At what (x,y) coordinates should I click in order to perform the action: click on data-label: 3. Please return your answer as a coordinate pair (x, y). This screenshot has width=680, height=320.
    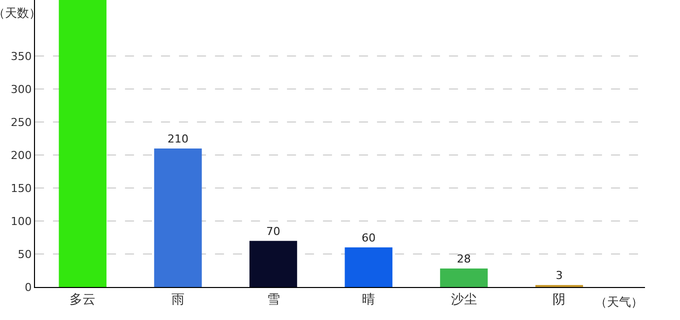
    Looking at the image, I should click on (559, 275).